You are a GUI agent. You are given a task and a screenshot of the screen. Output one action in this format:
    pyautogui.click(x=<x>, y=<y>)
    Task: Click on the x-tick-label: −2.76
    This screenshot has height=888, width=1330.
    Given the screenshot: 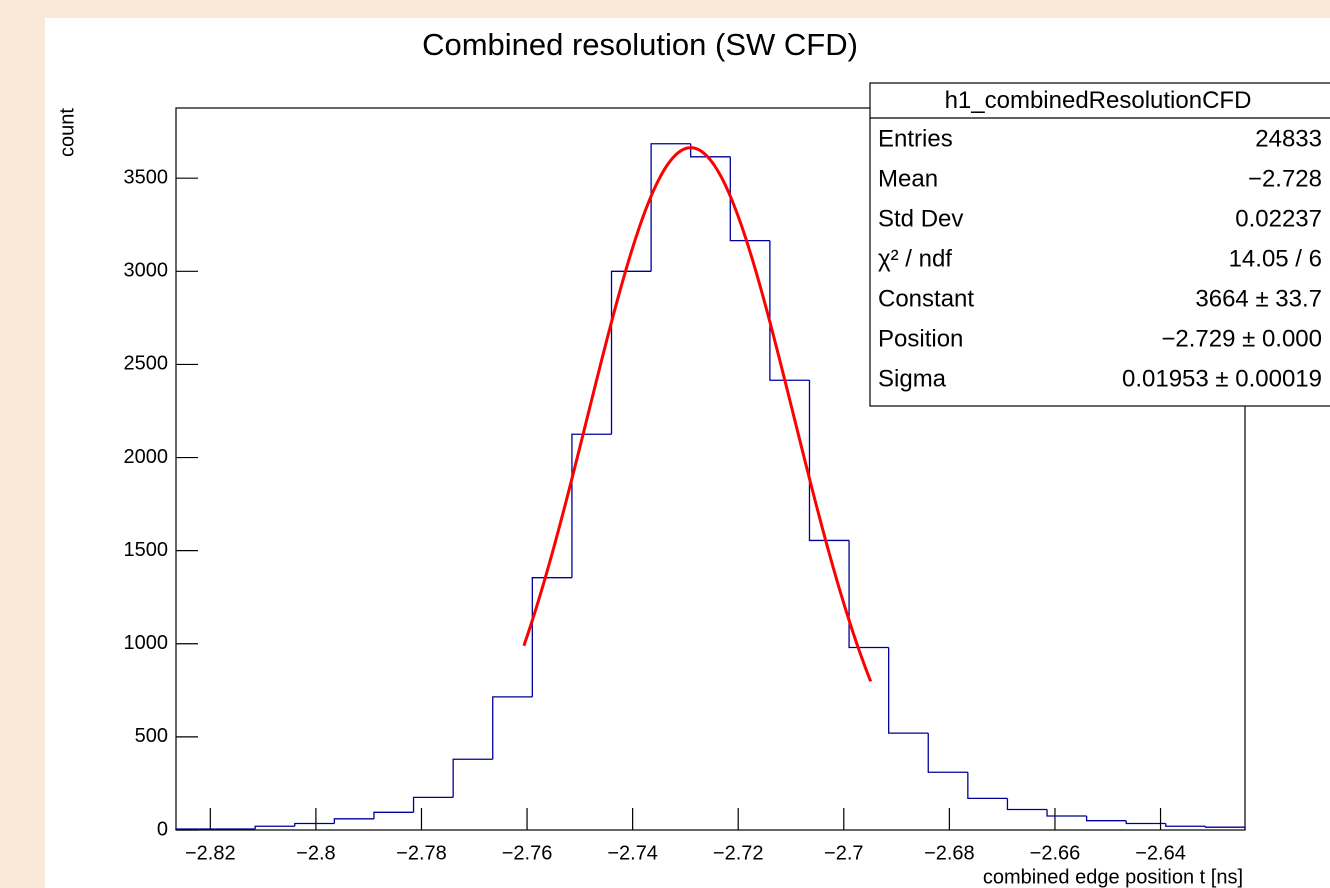 What is the action you would take?
    pyautogui.click(x=527, y=853)
    